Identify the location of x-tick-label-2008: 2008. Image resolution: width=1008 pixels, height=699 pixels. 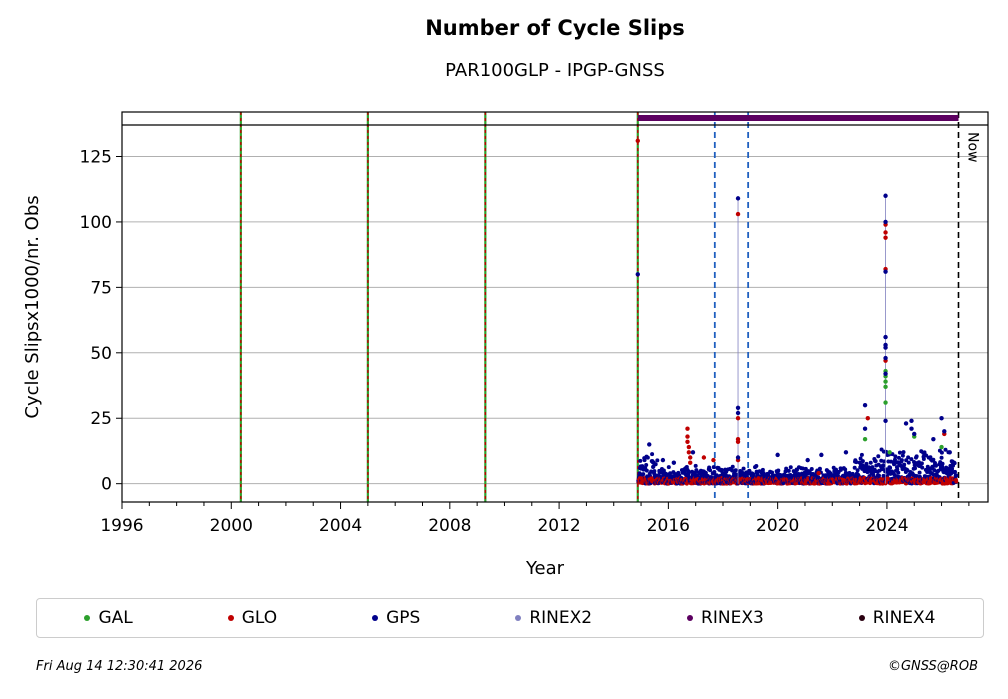
(449, 526).